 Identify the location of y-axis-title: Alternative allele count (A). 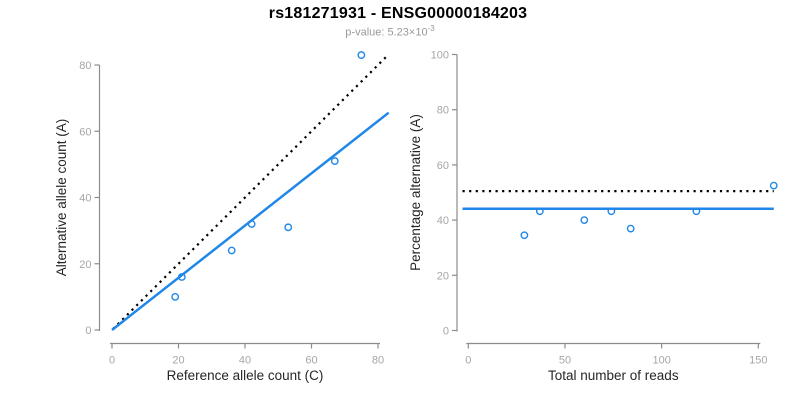
(61, 198).